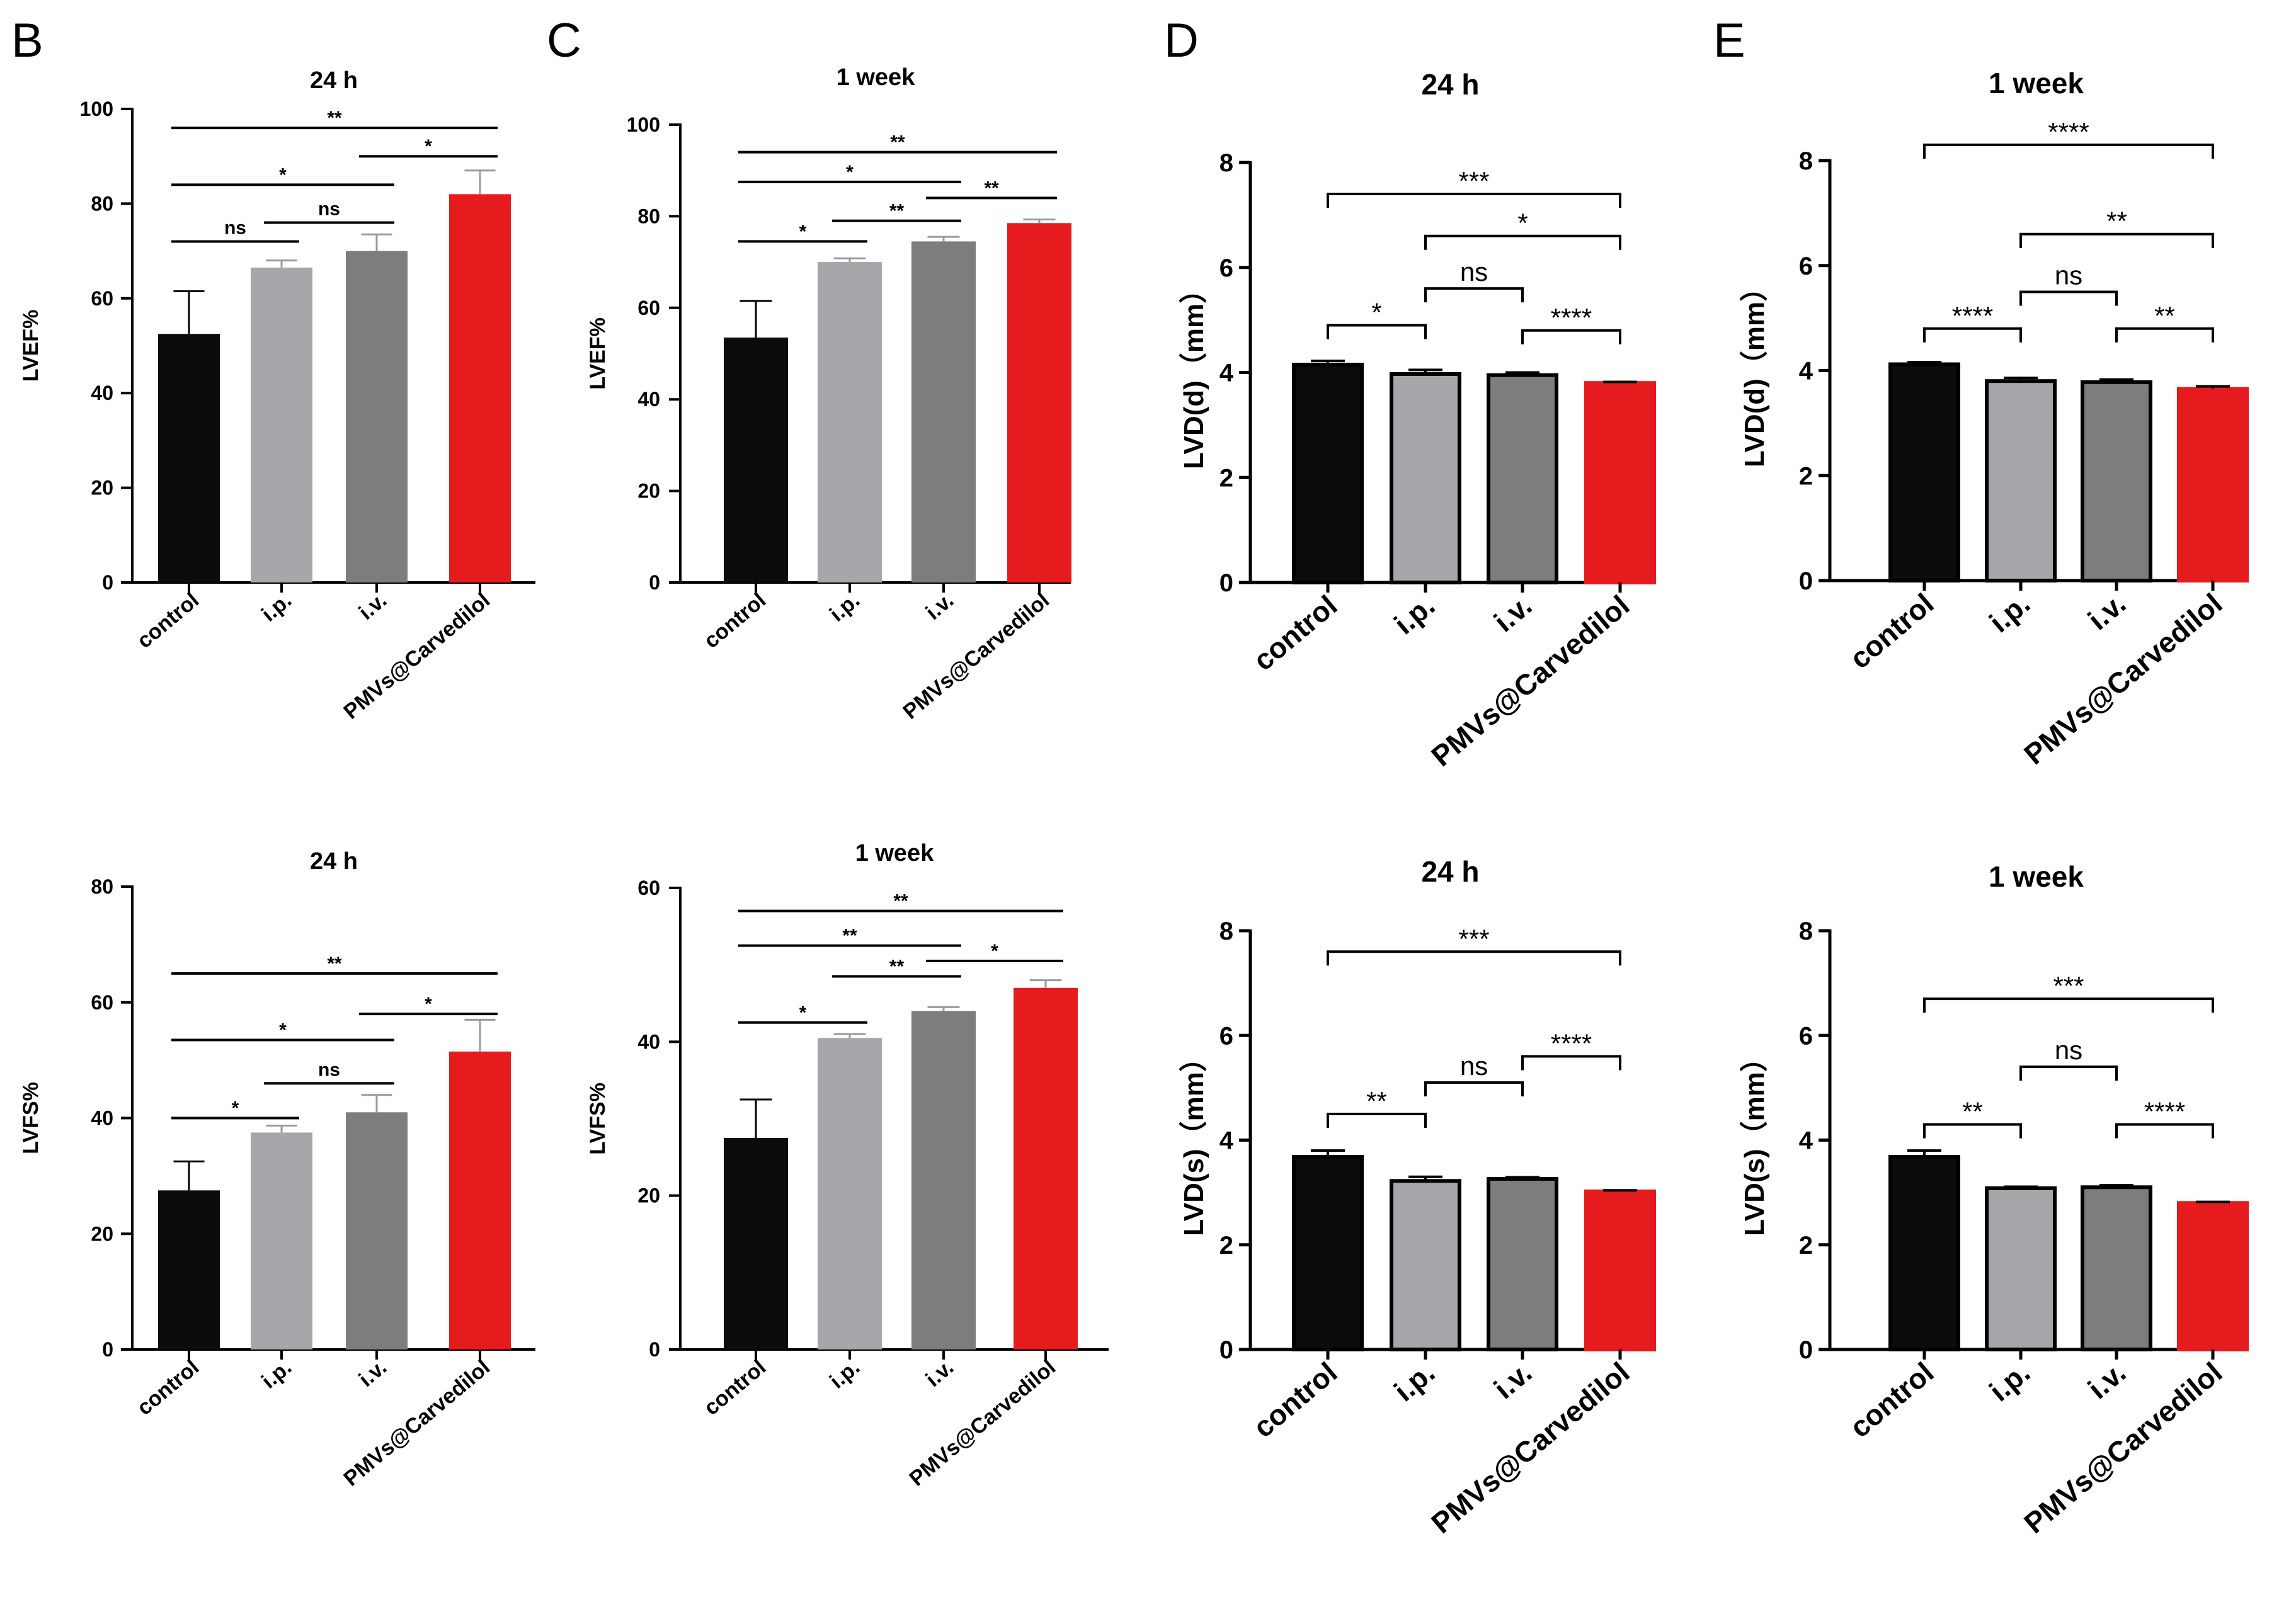  Describe the element at coordinates (1806, 1246) in the screenshot. I see `y-tick-label: 2` at that location.